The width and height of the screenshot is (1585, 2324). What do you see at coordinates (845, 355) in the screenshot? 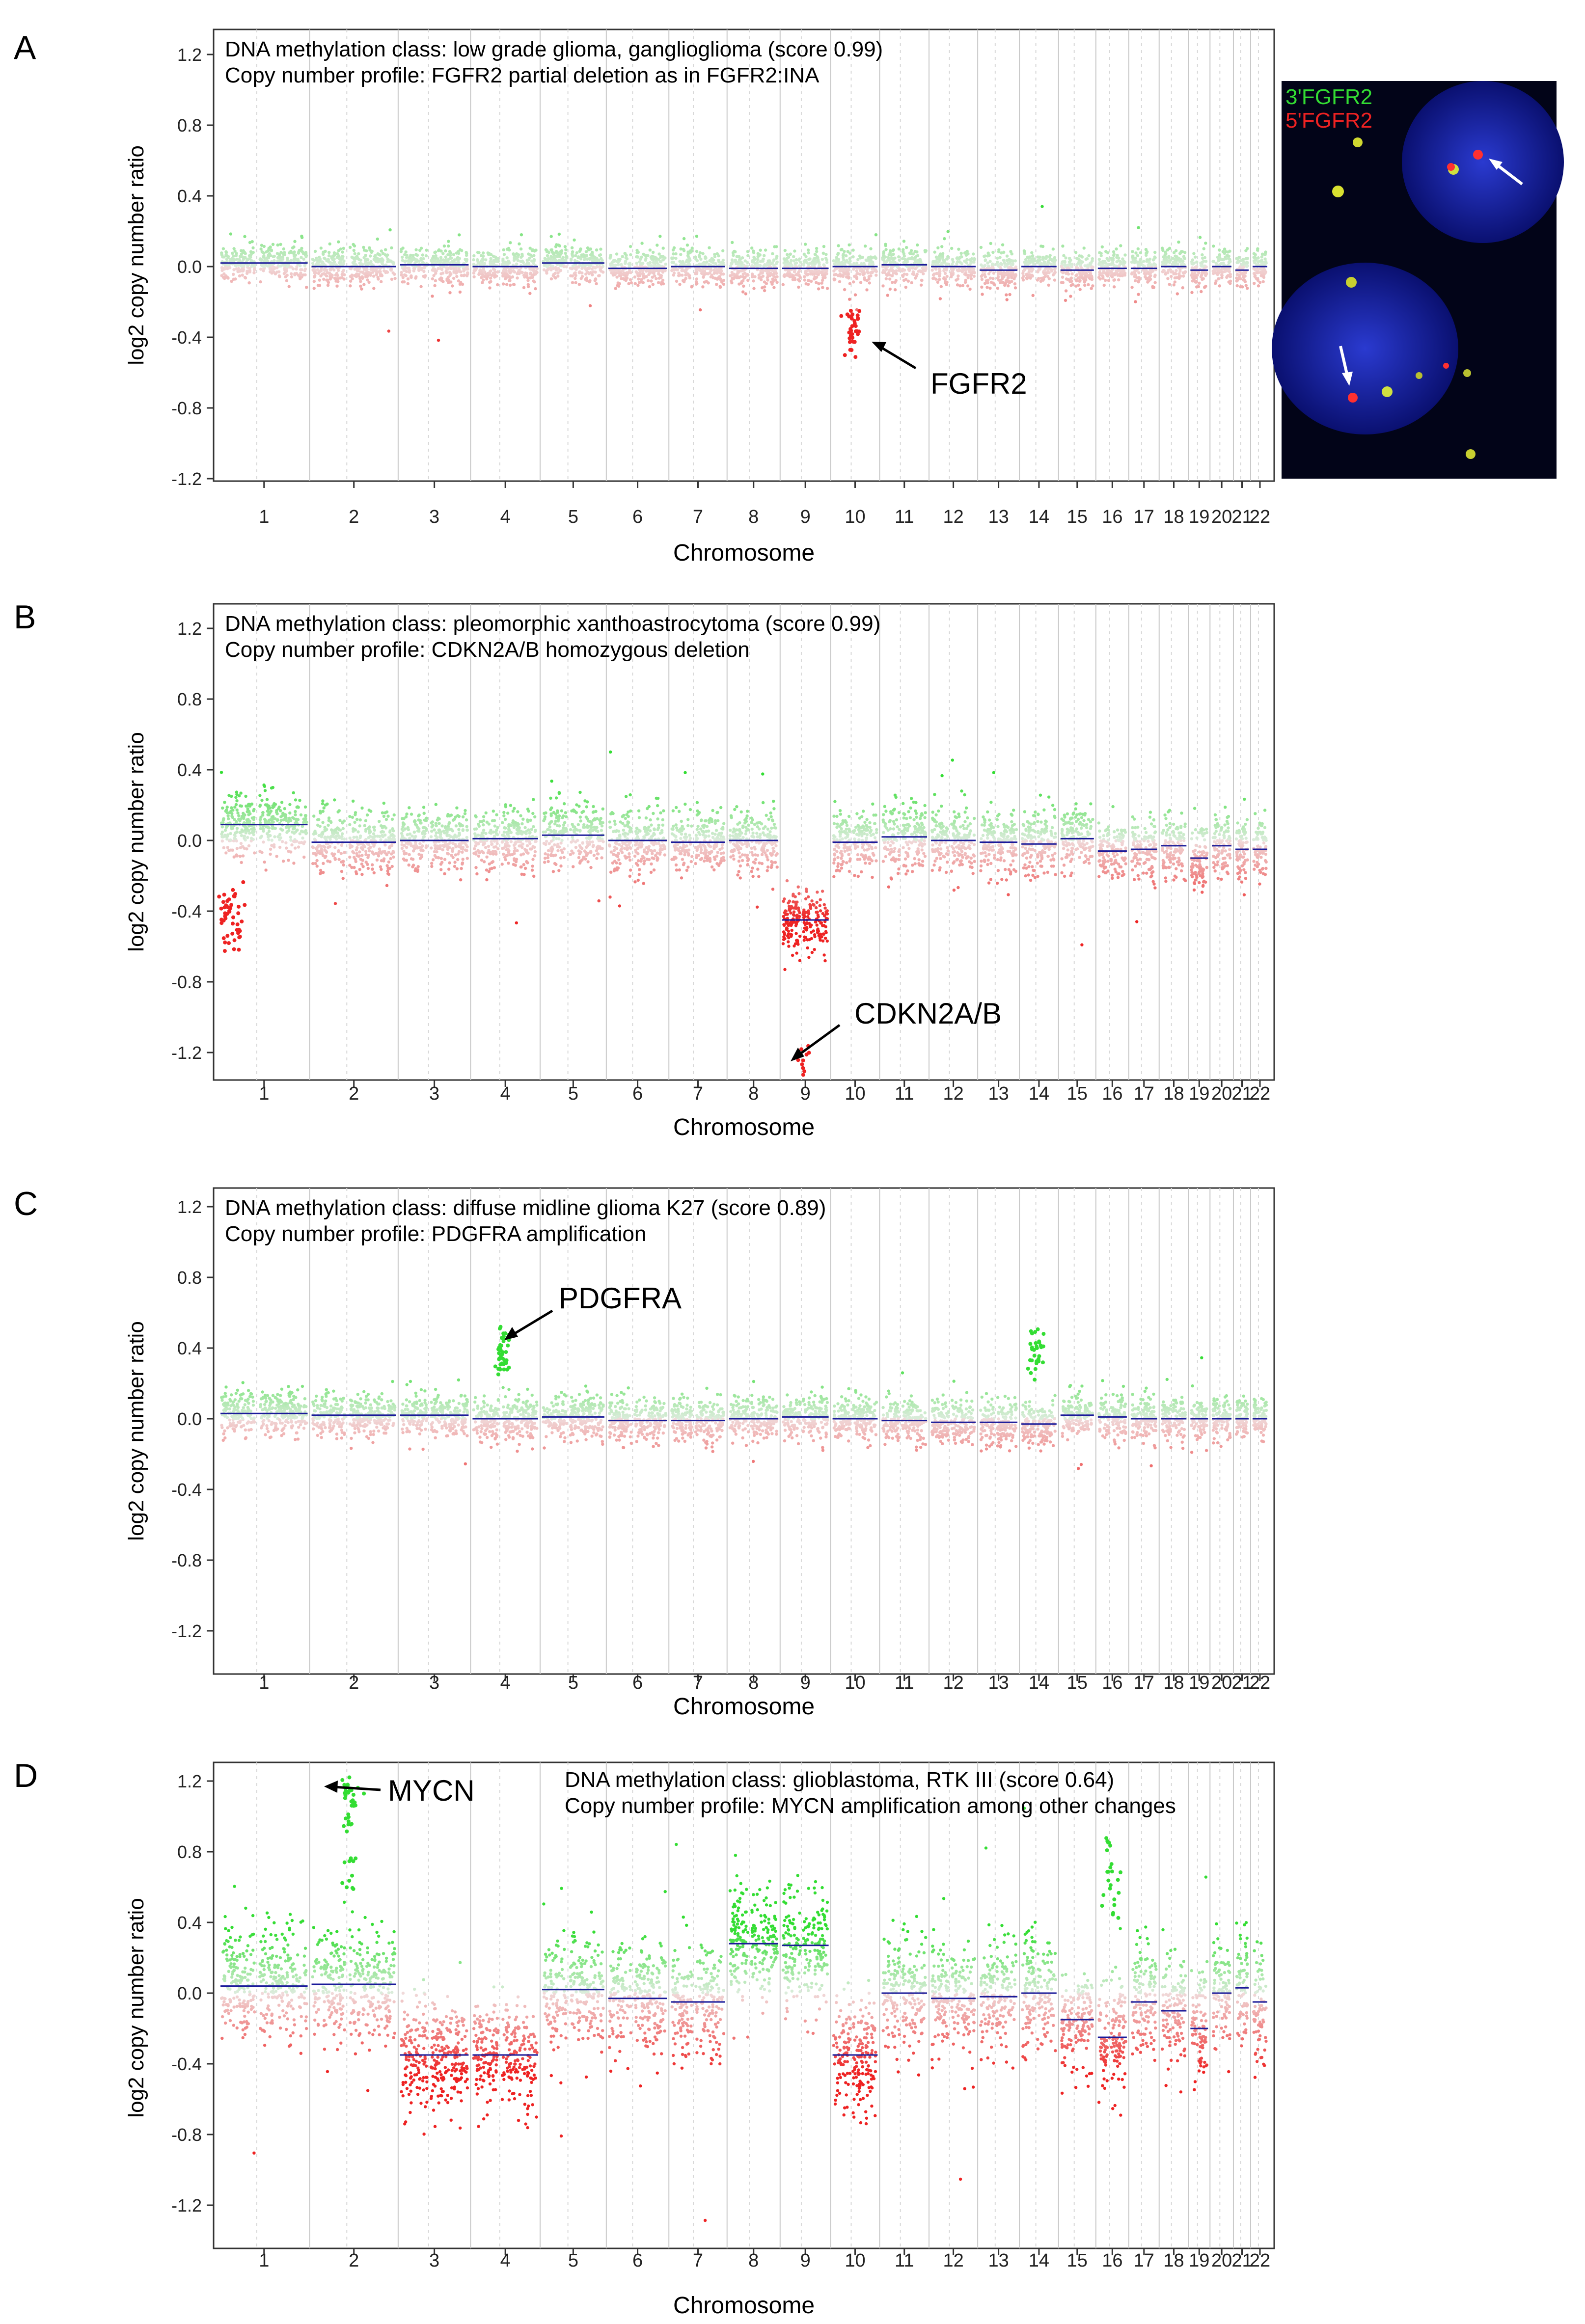
I see `focal-point` at bounding box center [845, 355].